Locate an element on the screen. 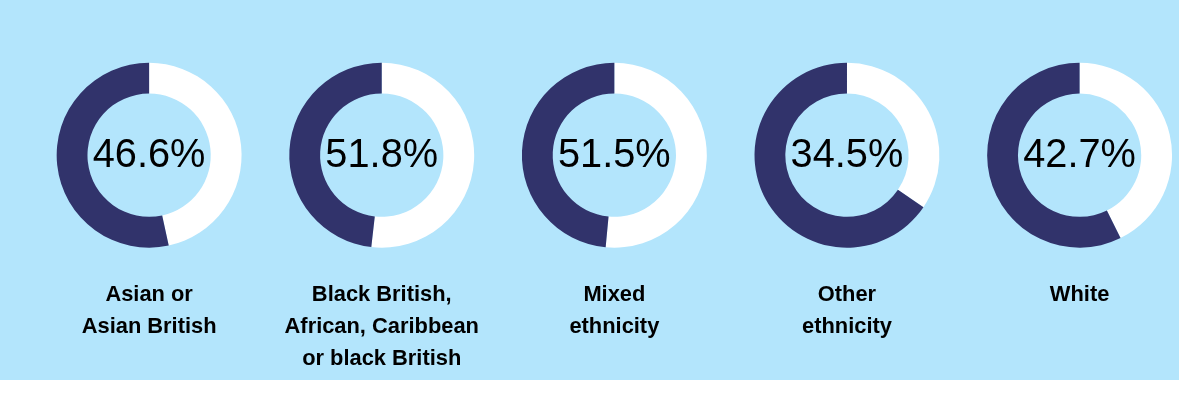 The width and height of the screenshot is (1179, 409). donut-slice is located at coordinates (839, 155).